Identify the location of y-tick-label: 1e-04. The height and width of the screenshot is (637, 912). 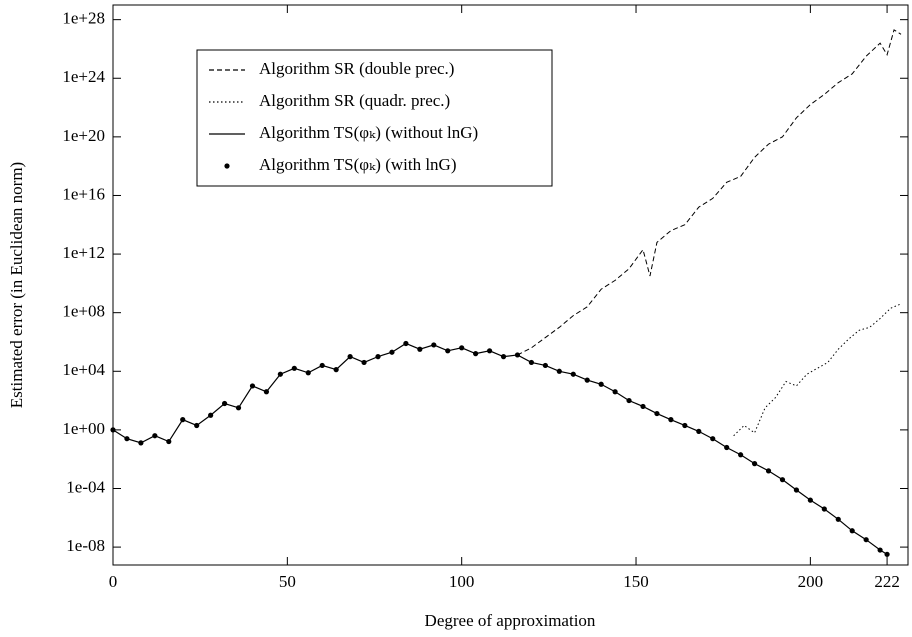
(85, 486).